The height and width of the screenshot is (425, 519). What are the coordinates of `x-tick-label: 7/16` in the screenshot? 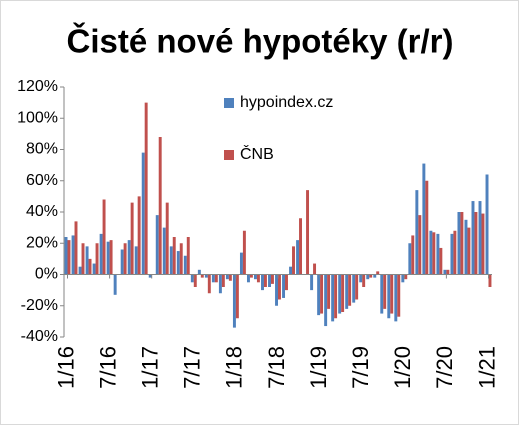 It's located at (107, 367).